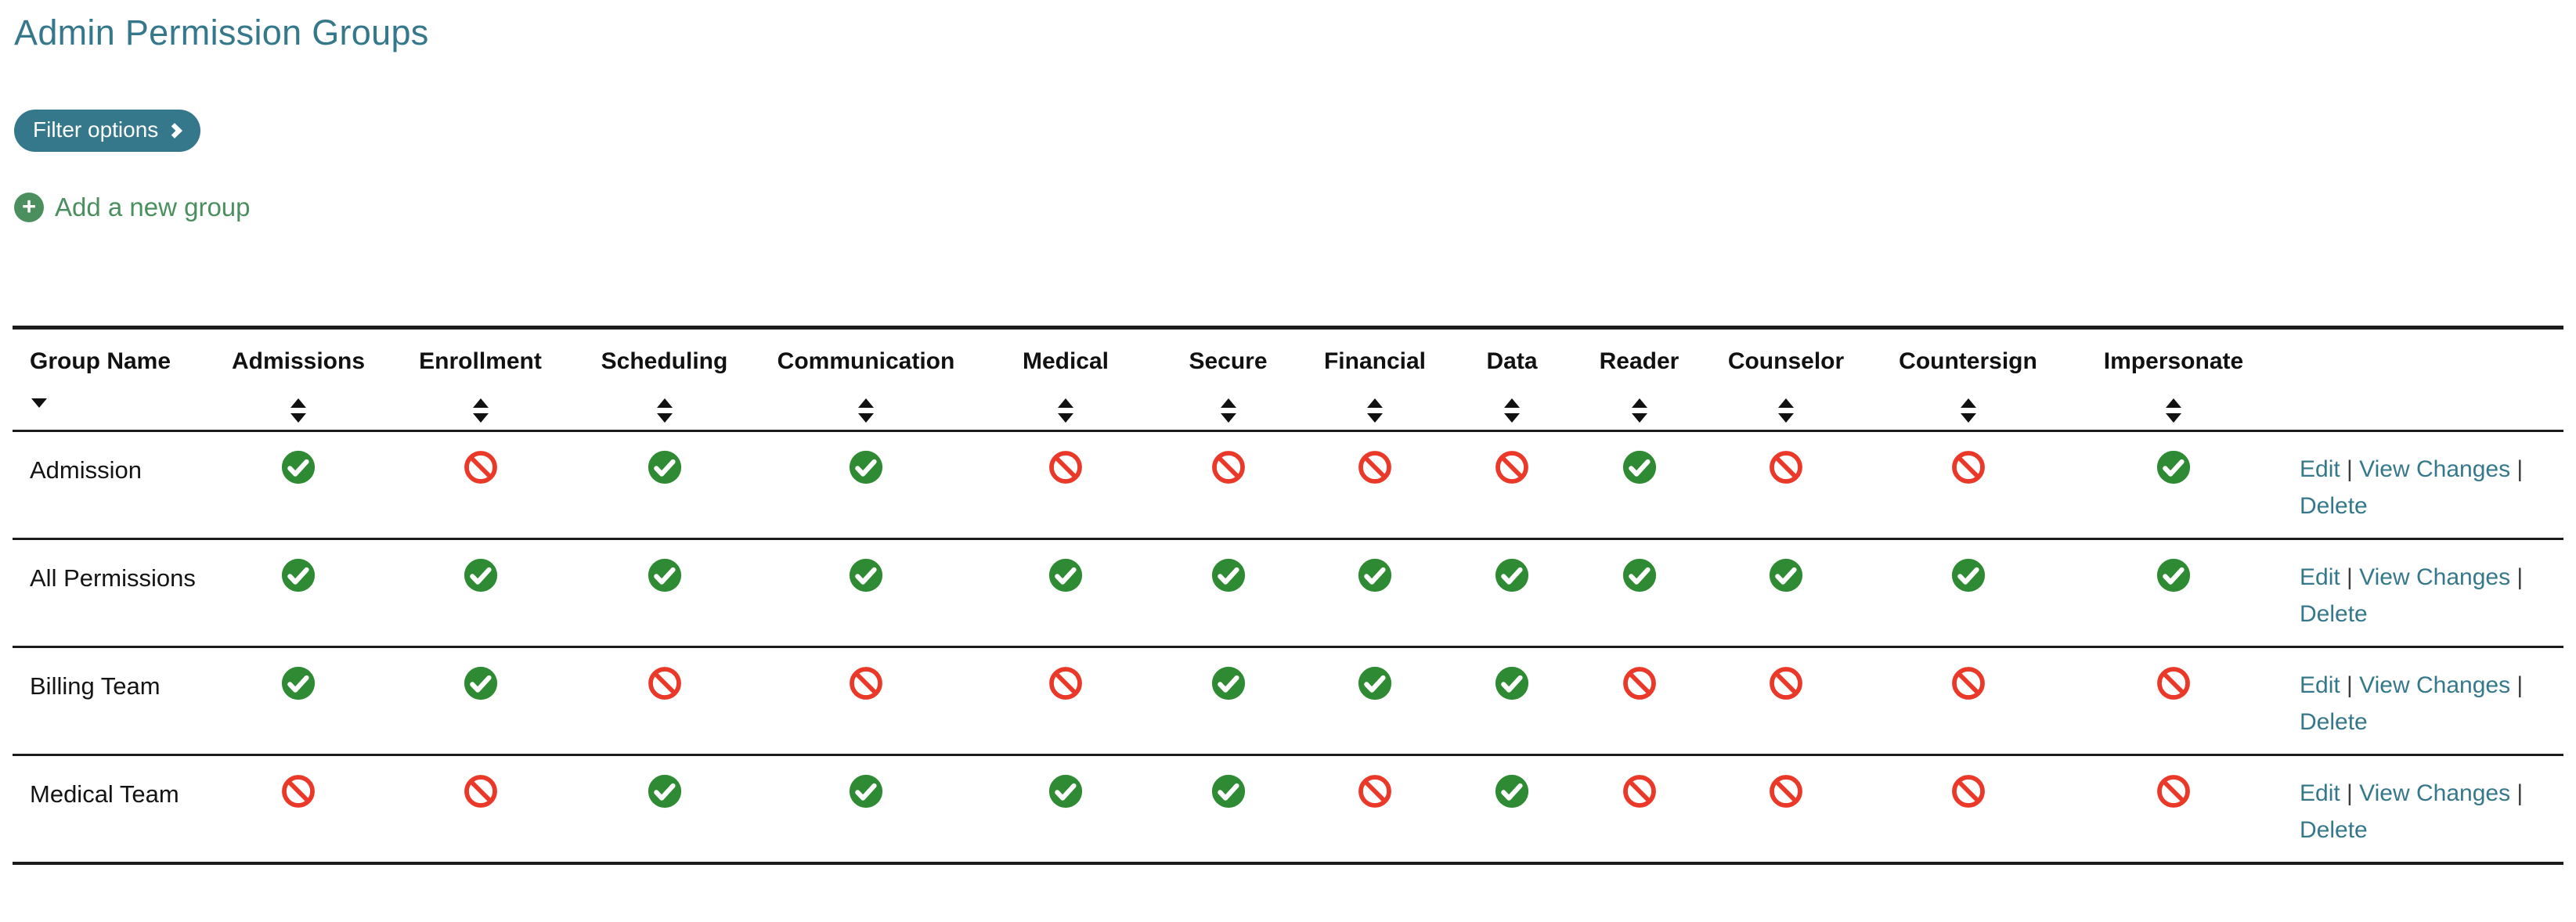 This screenshot has height=922, width=2576. I want to click on permission-cell-counselor, so click(1786, 485).